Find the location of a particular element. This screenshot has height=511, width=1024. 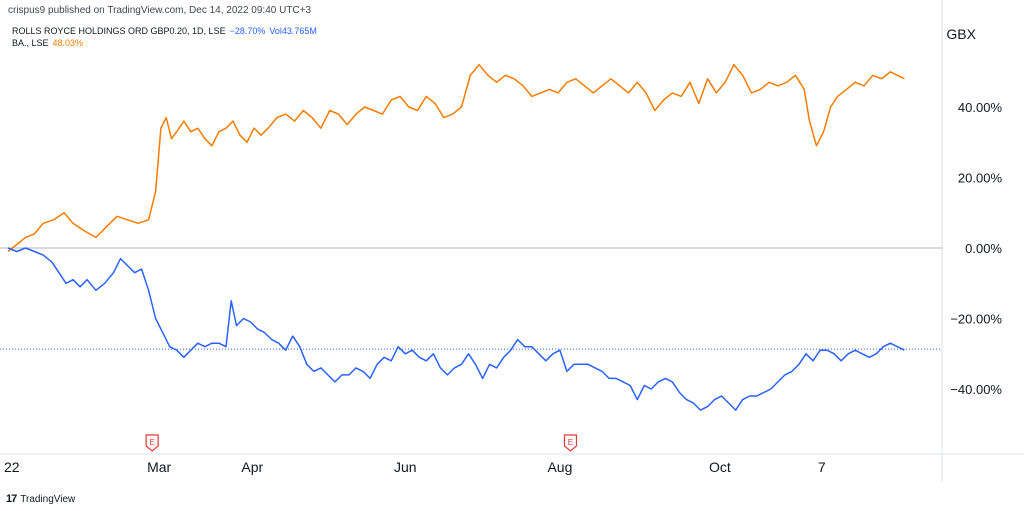

earnings-marker-label-1: E is located at coordinates (570, 442).